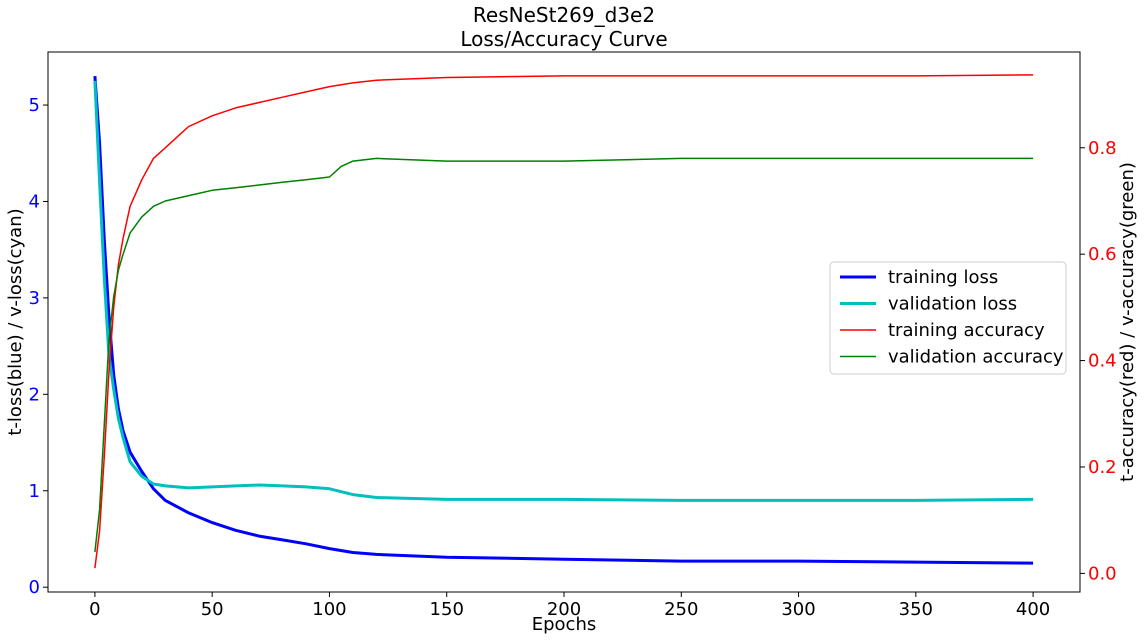 This screenshot has height=644, width=1144. What do you see at coordinates (1033, 609) in the screenshot?
I see `x-tick-label: 400` at bounding box center [1033, 609].